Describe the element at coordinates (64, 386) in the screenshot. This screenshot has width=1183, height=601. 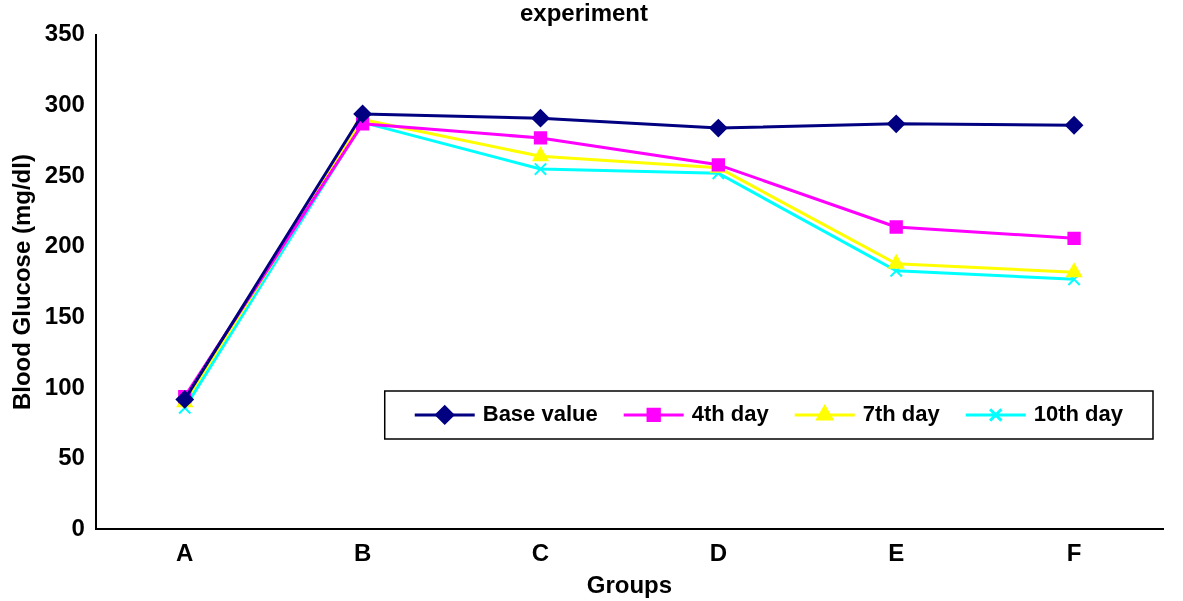
I see `y-tick-label: 100` at that location.